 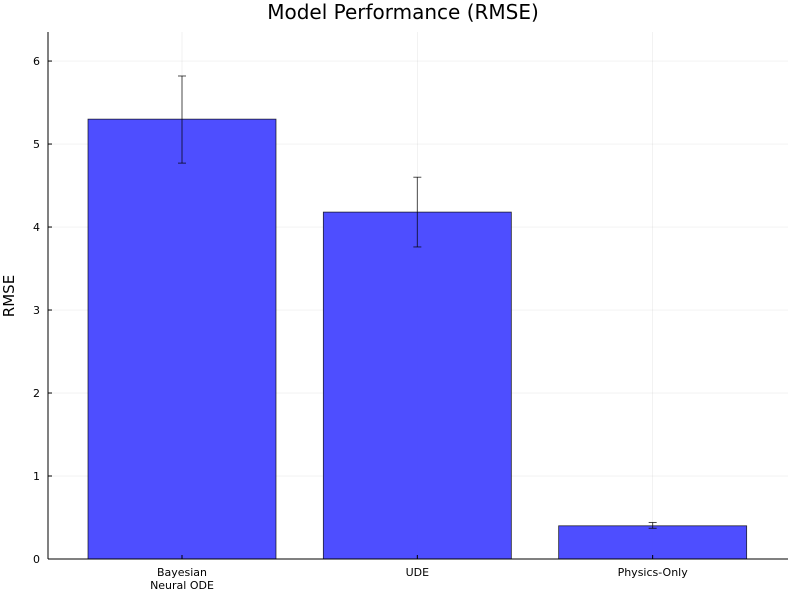 What do you see at coordinates (36, 393) in the screenshot?
I see `y-tick-label: 2` at bounding box center [36, 393].